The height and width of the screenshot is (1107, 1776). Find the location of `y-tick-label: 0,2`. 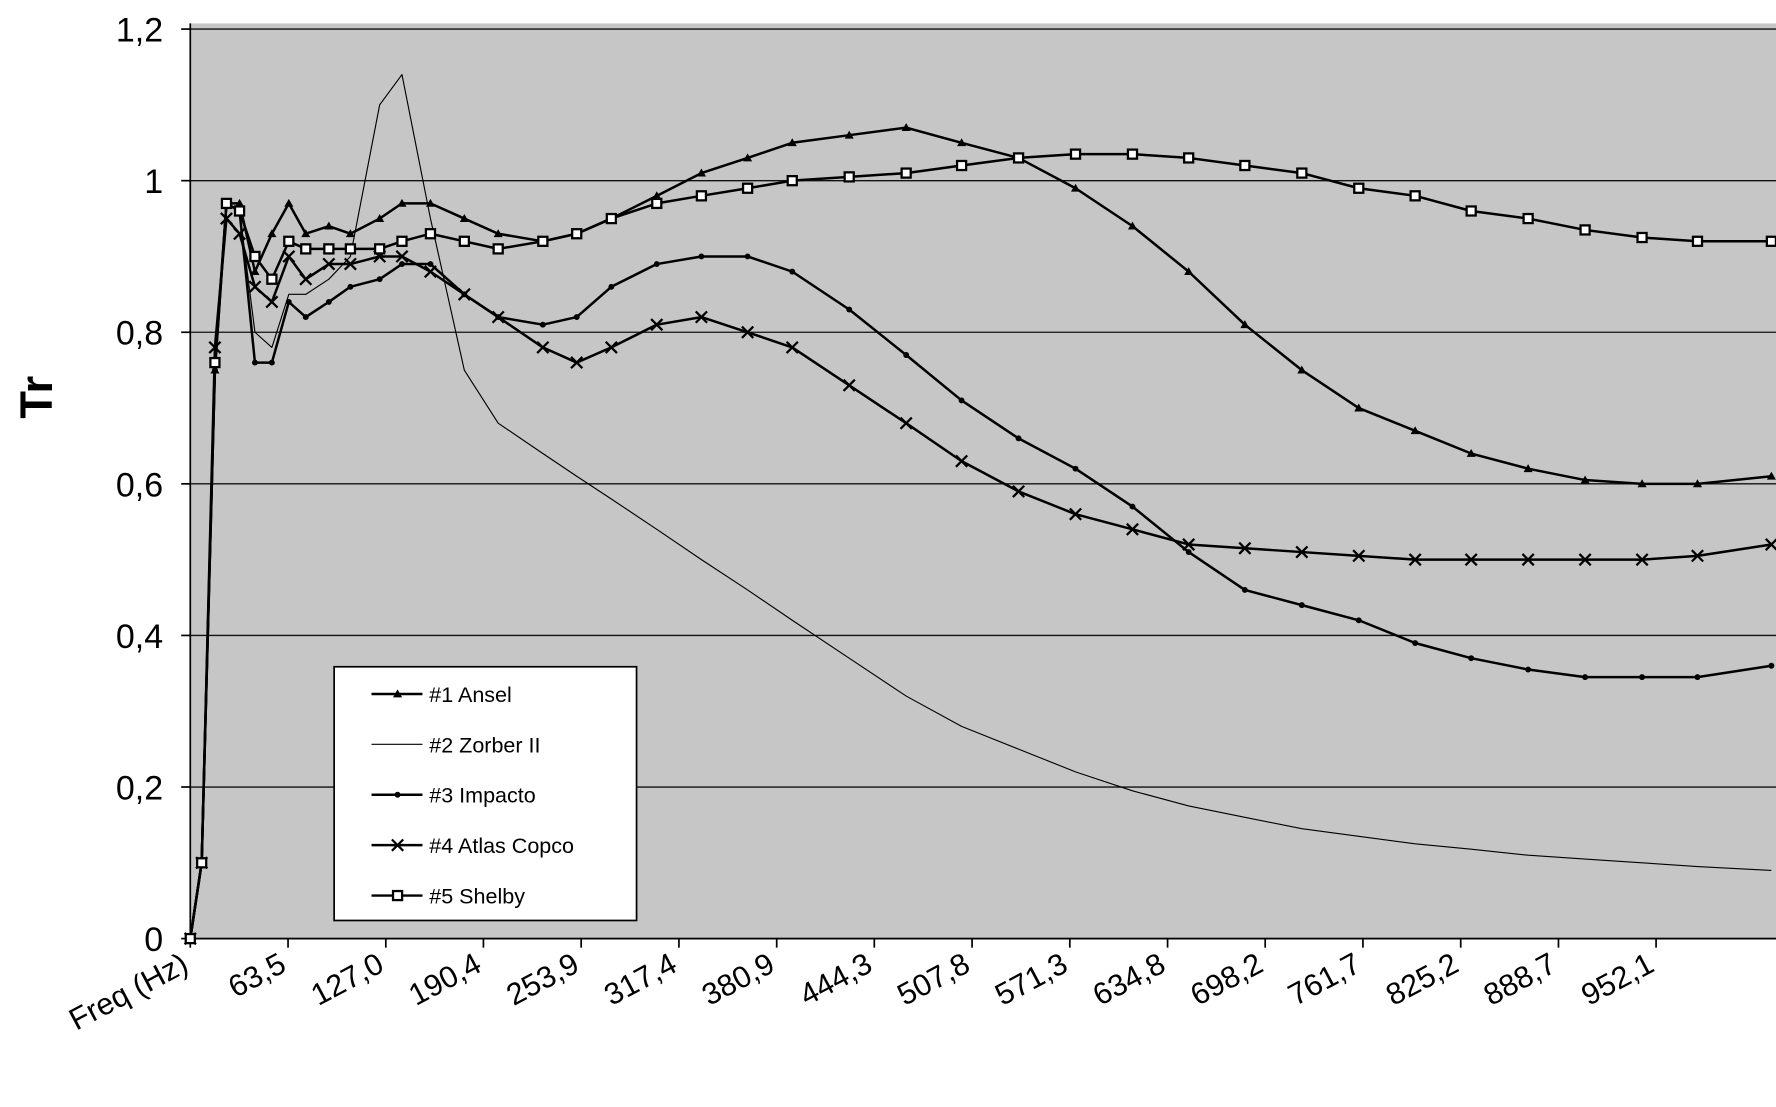

y-tick-label: 0,2 is located at coordinates (139, 788).